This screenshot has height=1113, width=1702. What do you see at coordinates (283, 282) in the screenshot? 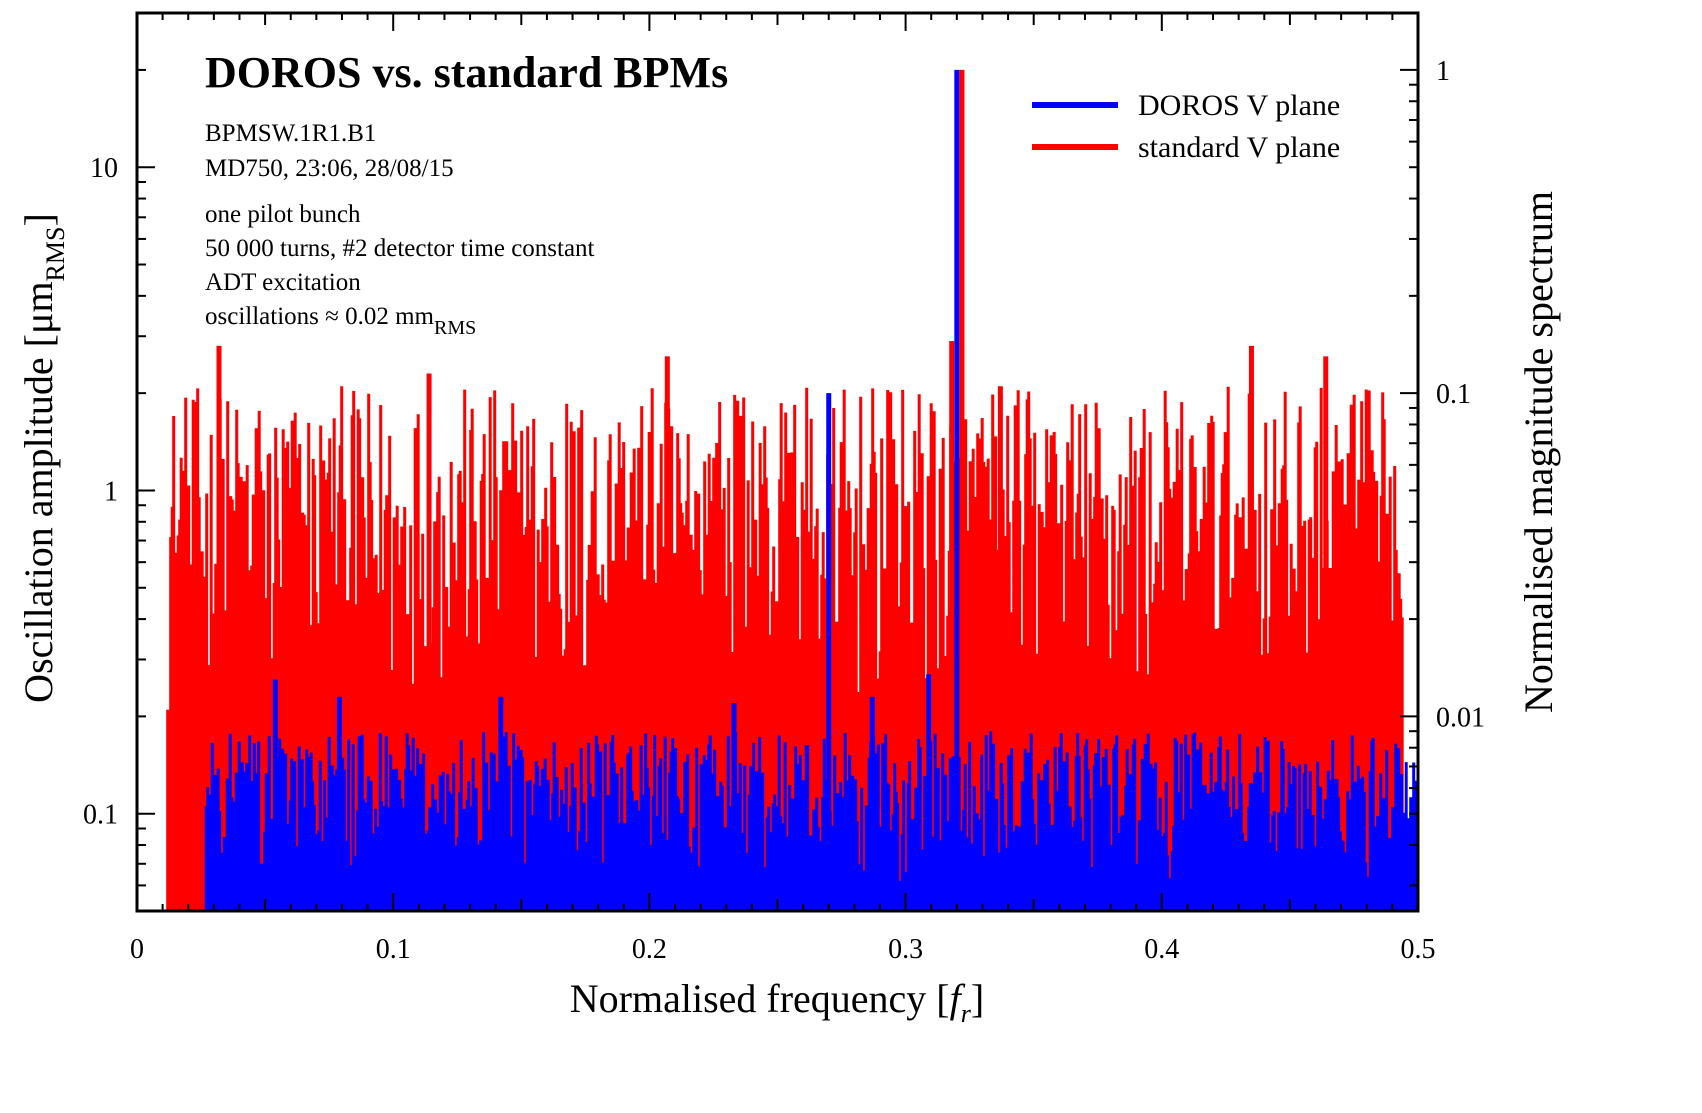
I see `annotation-excitation: ADT excitation` at bounding box center [283, 282].